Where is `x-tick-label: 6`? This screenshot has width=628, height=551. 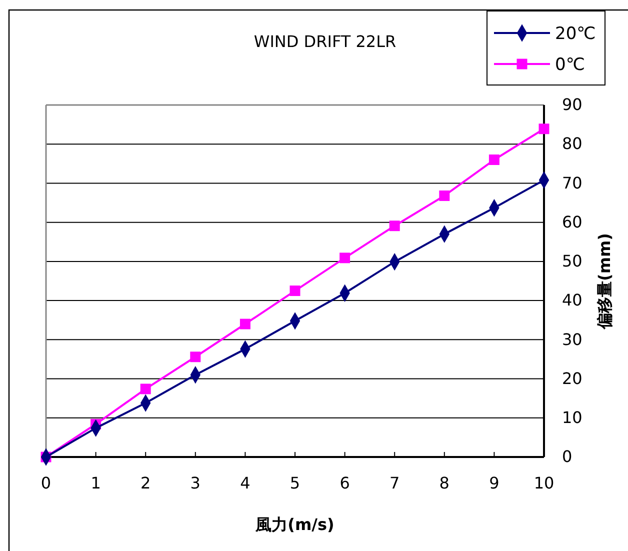 x-tick-label: 6 is located at coordinates (345, 482).